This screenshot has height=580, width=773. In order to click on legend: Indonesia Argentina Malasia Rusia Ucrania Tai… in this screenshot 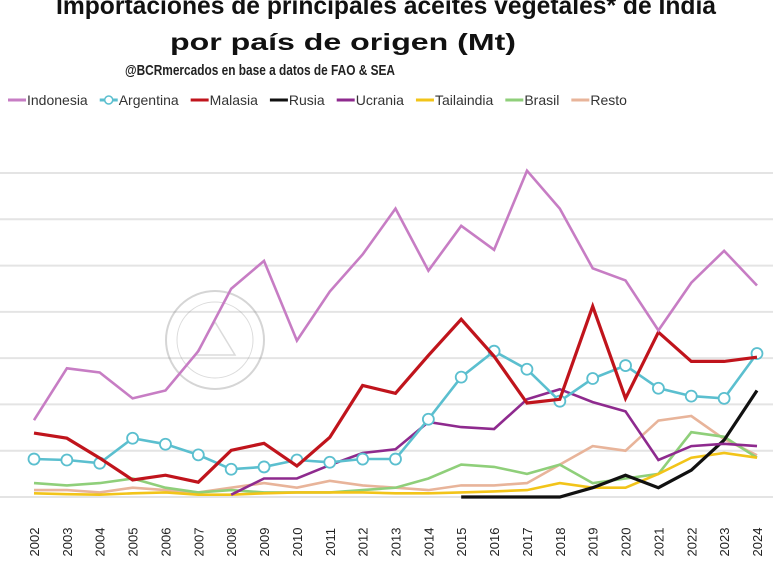, I will do `click(317, 100)`.